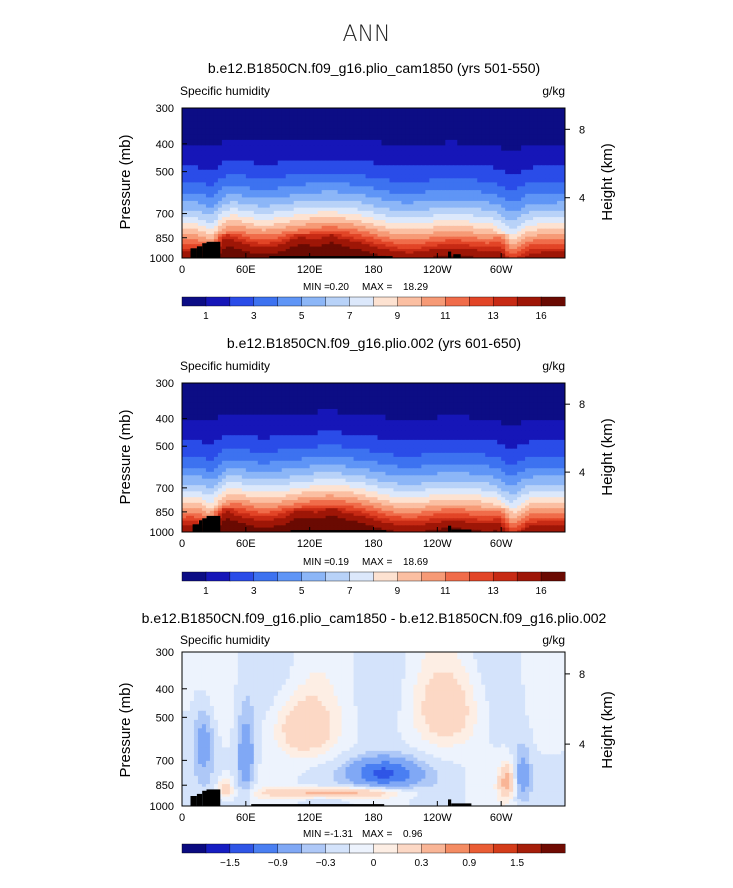  Describe the element at coordinates (374, 458) in the screenshot. I see `contour-plot` at that location.